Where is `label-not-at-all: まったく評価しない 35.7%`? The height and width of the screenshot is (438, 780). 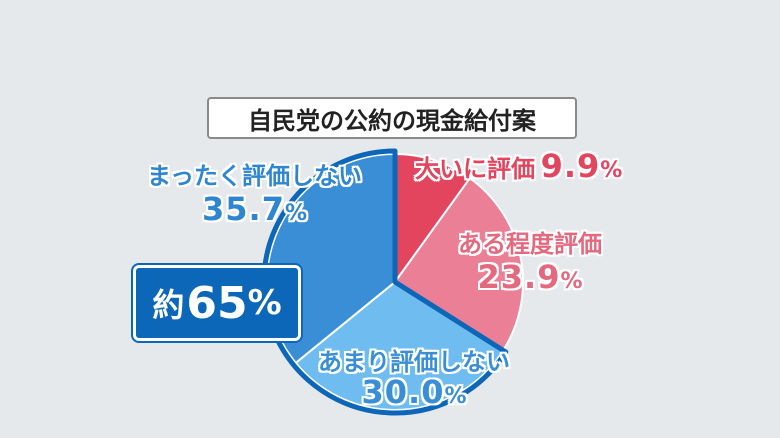
label-not-at-all: まったく評価しない 35.7% is located at coordinates (255, 195).